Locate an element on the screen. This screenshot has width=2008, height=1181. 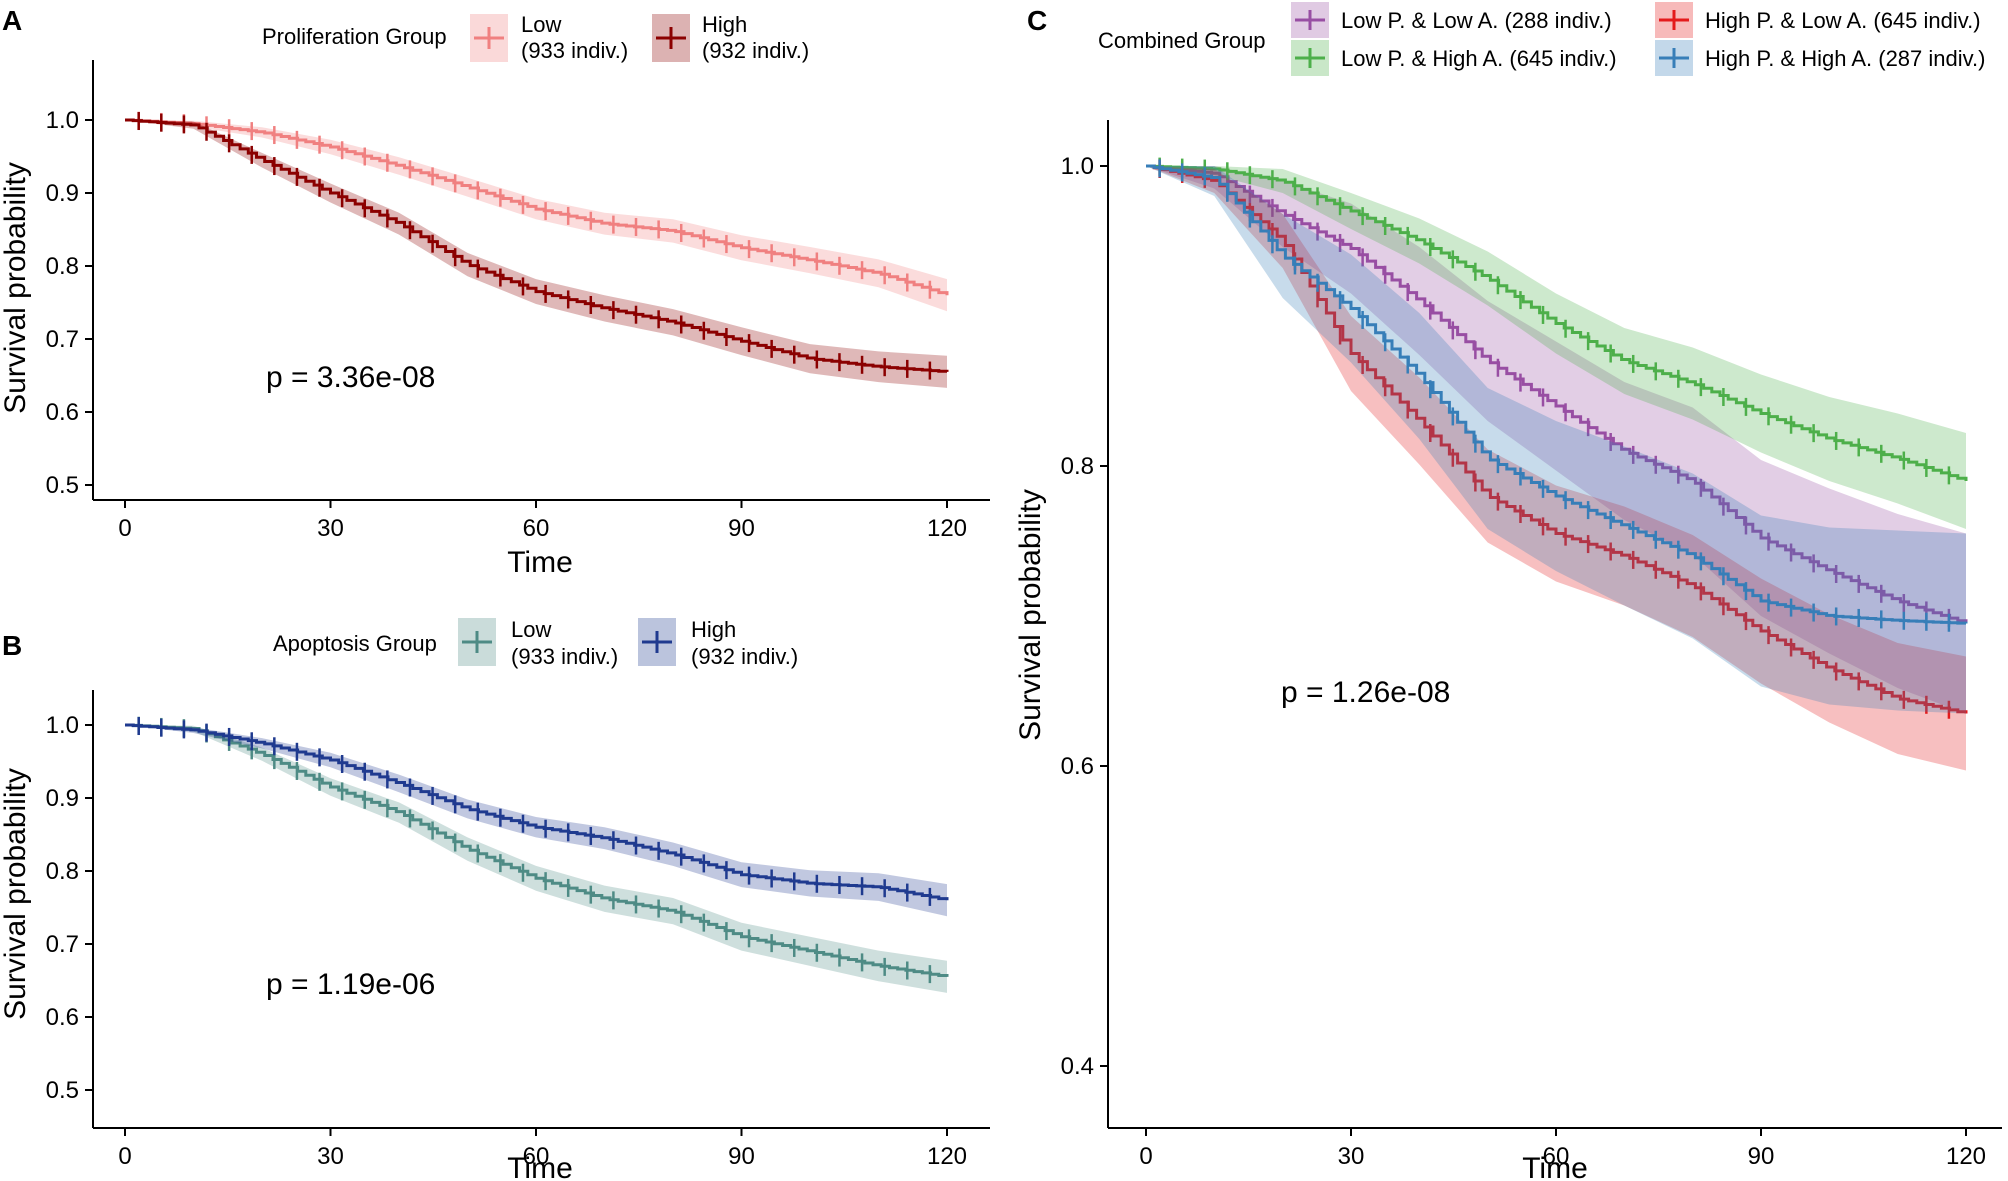
legend-label-c-lowlow: Low P. & Low A. (288 indiv.) is located at coordinates (1476, 20).